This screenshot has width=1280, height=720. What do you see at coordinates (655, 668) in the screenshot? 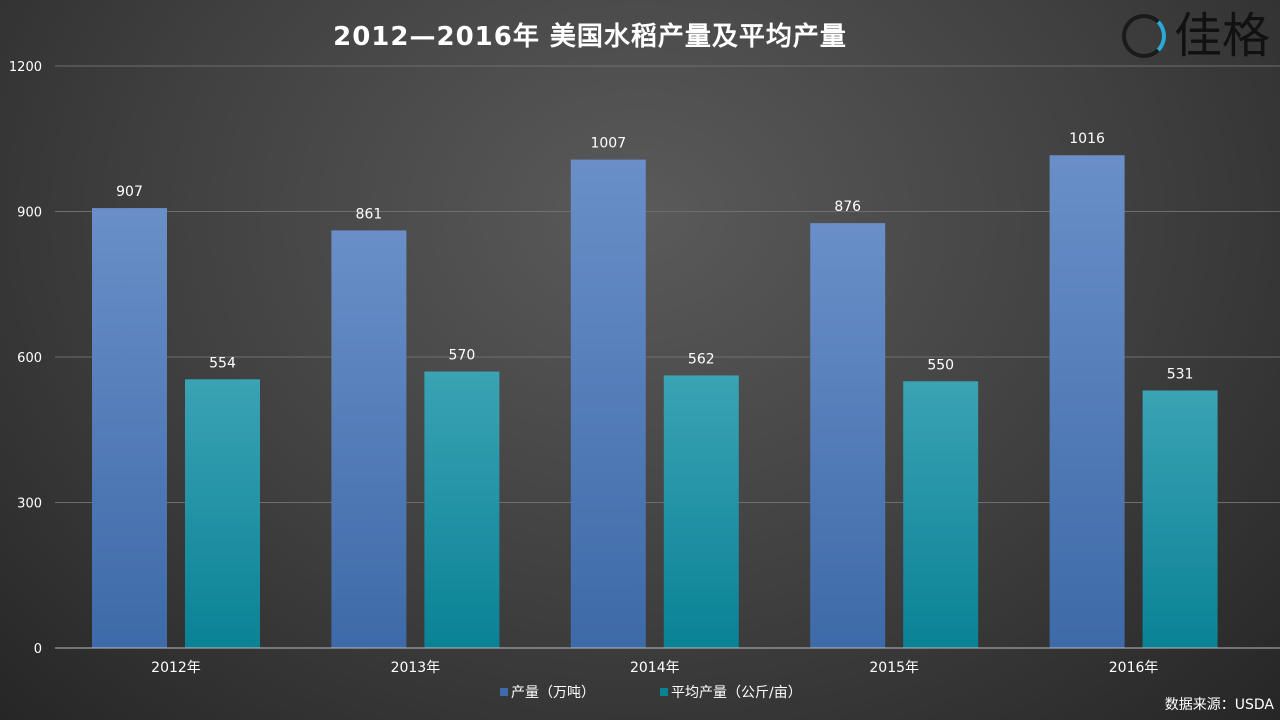
I see `x-tick-label: 2014年` at bounding box center [655, 668].